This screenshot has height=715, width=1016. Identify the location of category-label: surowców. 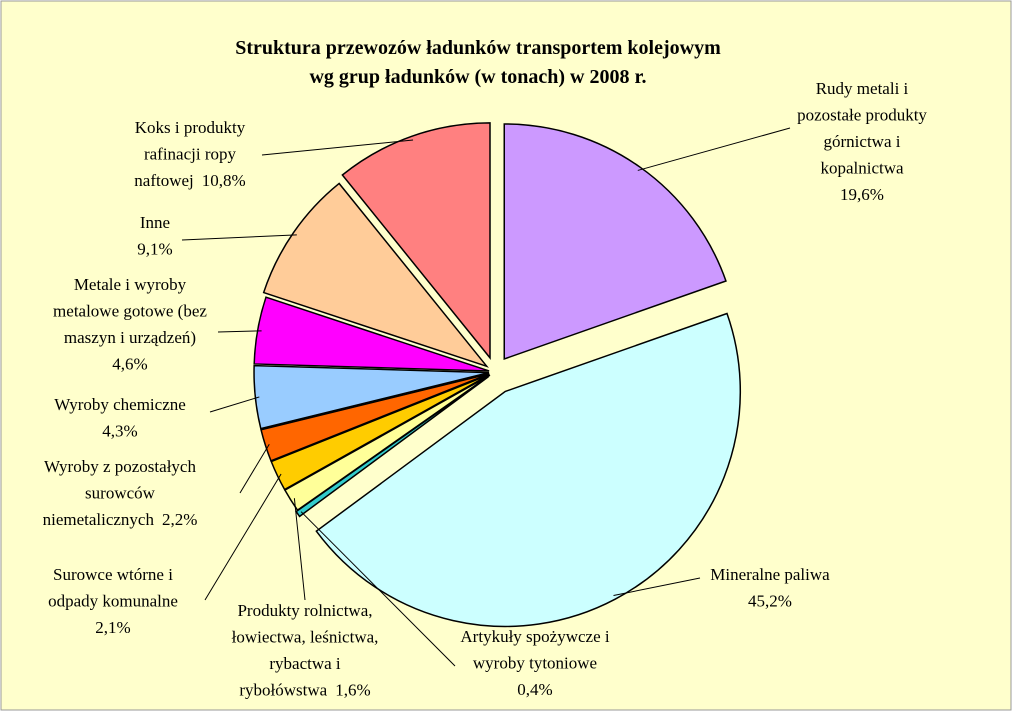
(120, 493).